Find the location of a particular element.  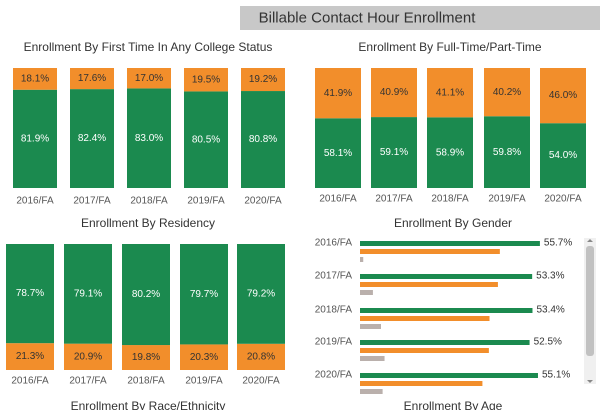

y-tick-label: 2018/FA is located at coordinates (334, 310).